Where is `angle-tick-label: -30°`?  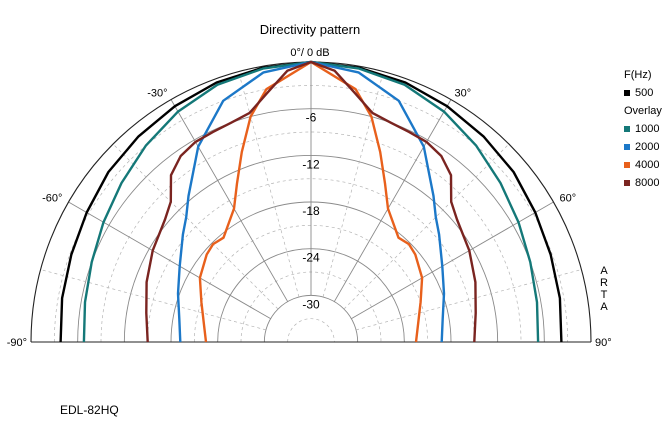
angle-tick-label: -30° is located at coordinates (157, 93).